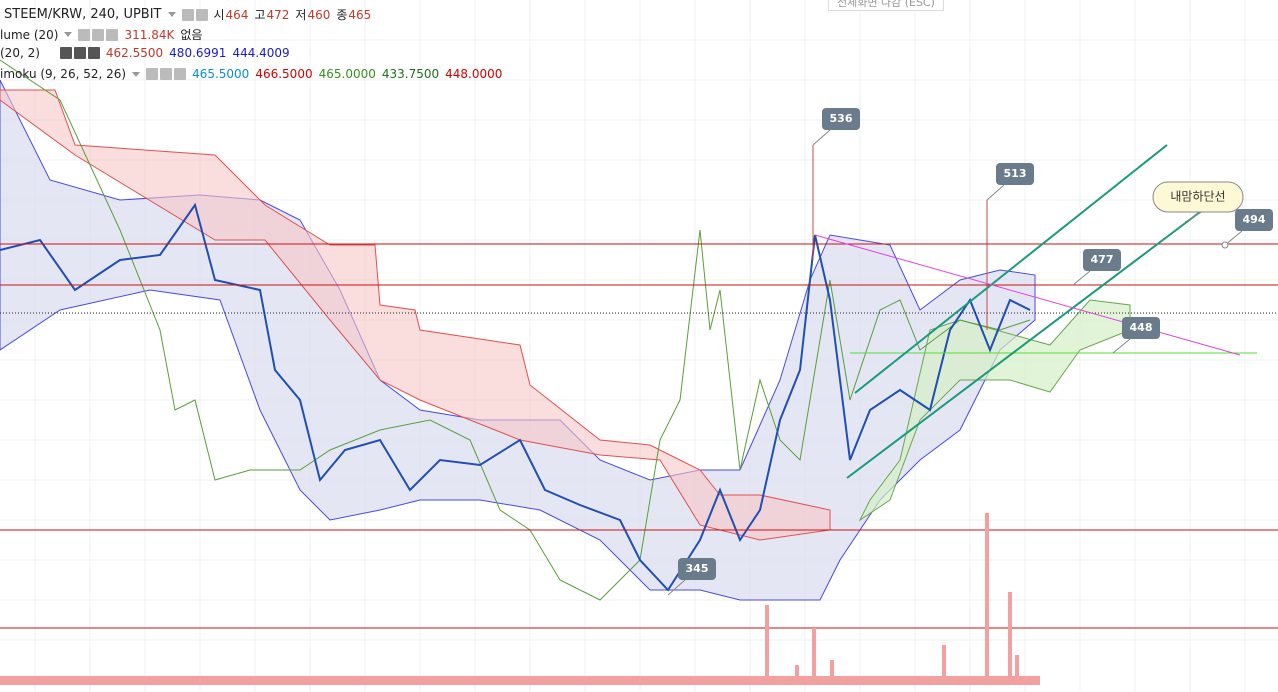  What do you see at coordinates (360, 14) in the screenshot?
I see `ohlc-value: 465` at bounding box center [360, 14].